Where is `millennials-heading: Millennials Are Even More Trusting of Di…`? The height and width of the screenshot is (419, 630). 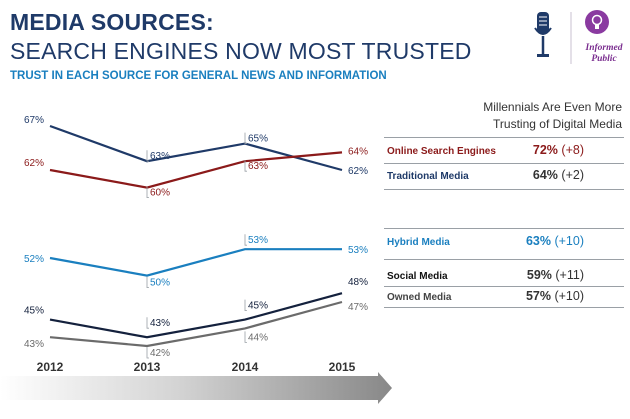 millennials-heading: Millennials Are Even More Trusting of Di… is located at coordinates (531, 116).